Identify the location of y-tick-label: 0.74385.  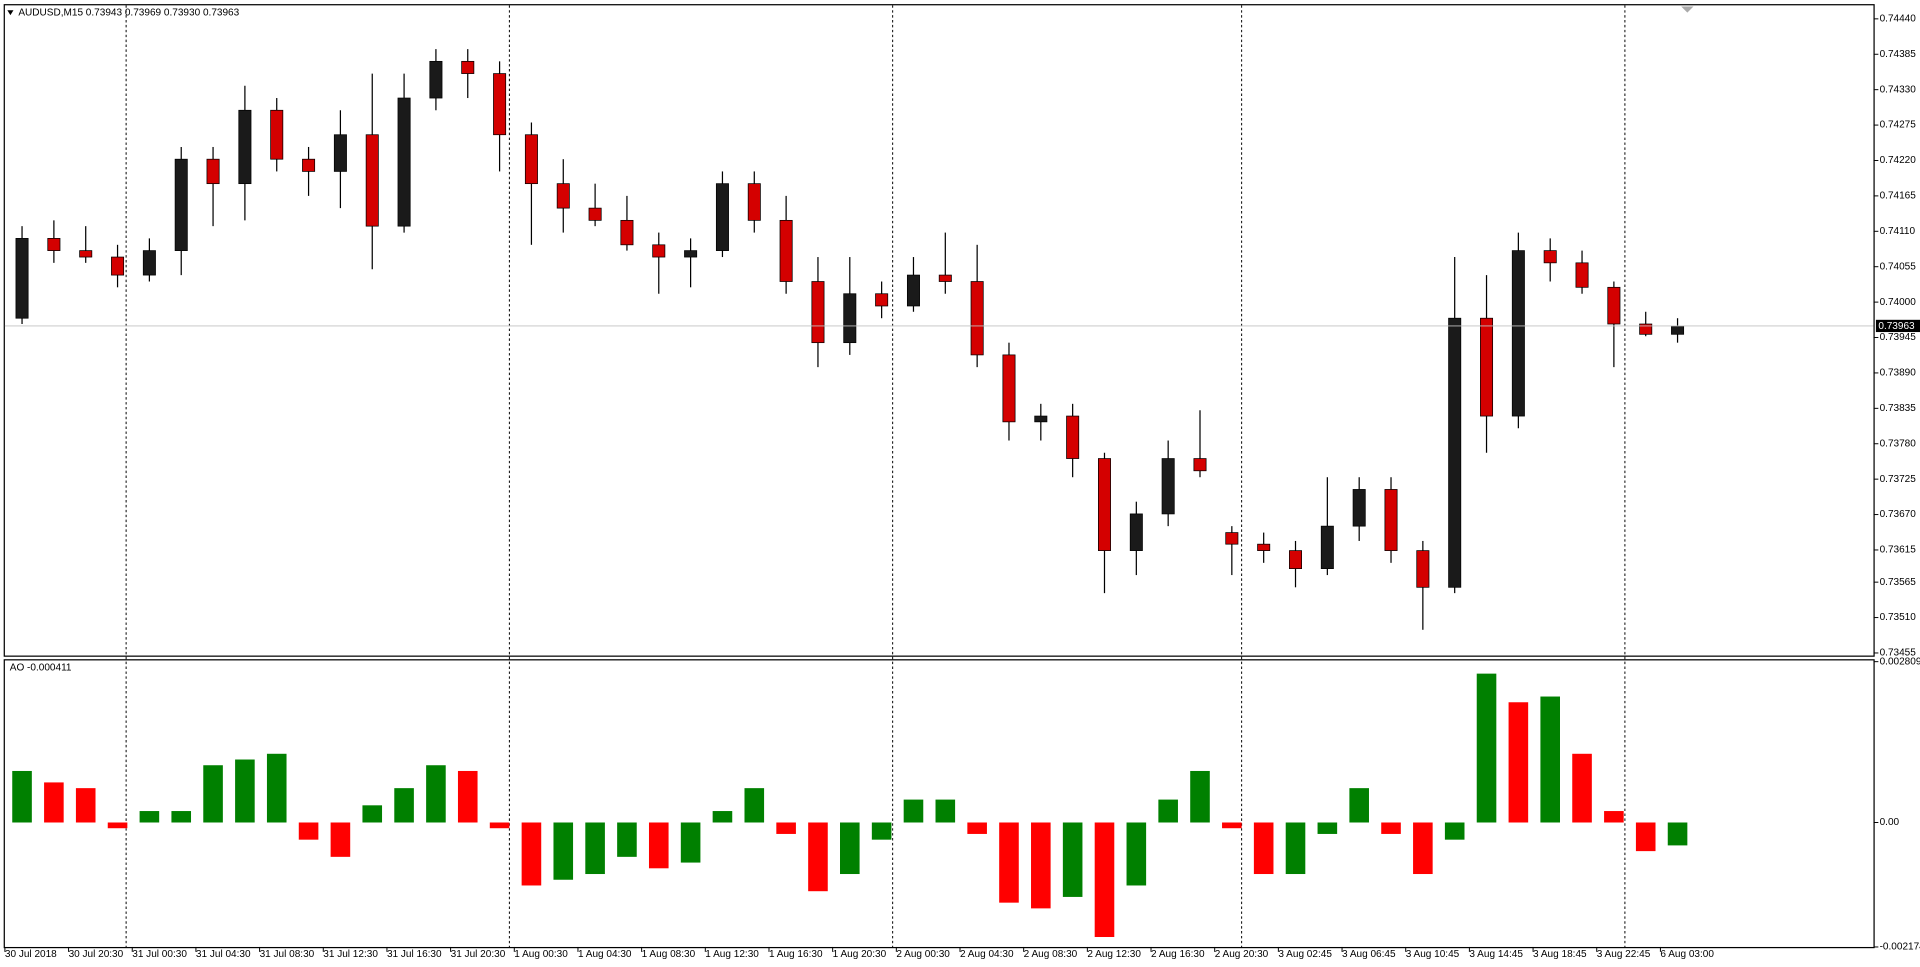
(1898, 54).